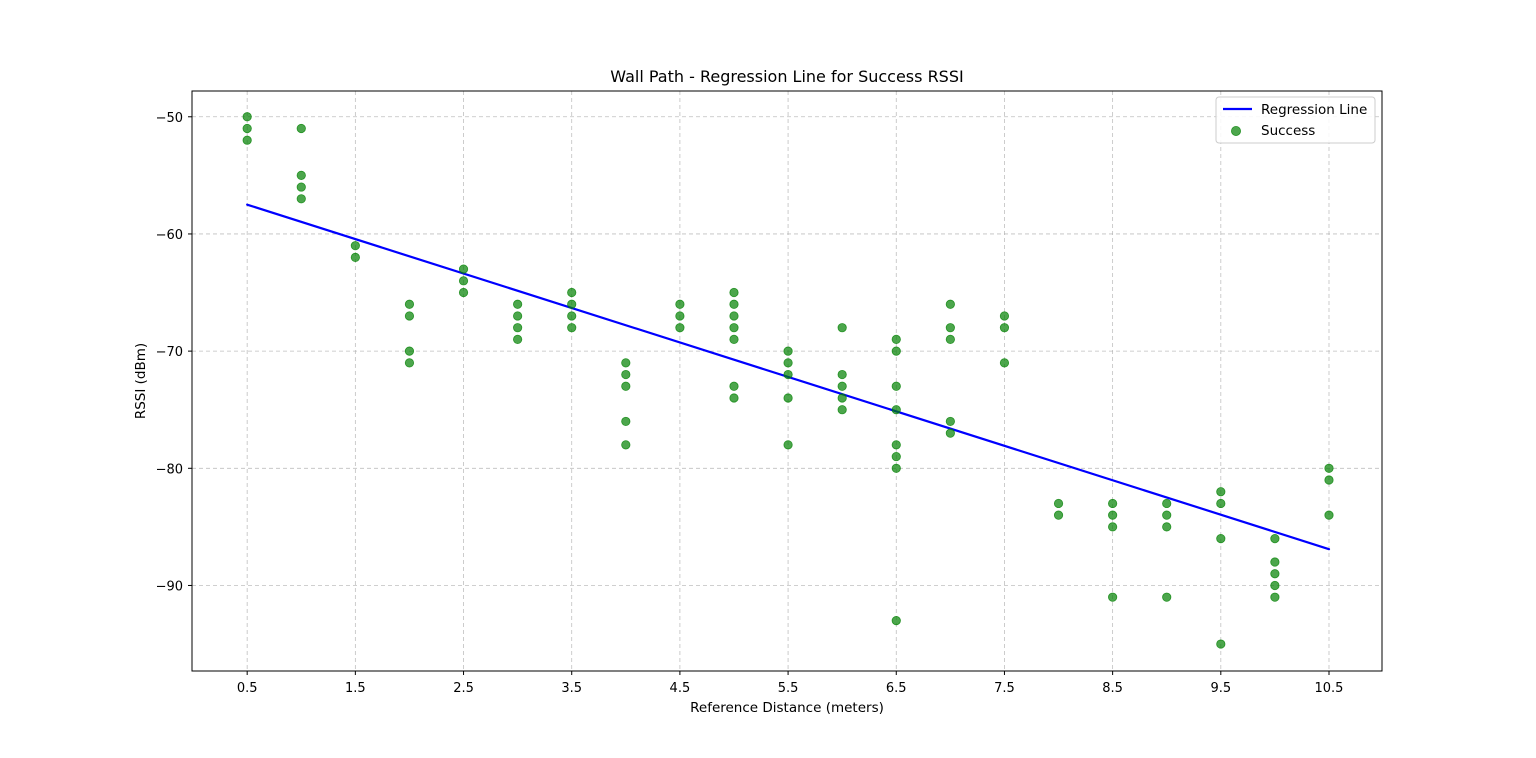 The image size is (1536, 758). I want to click on y-tick-label: −70, so click(169, 352).